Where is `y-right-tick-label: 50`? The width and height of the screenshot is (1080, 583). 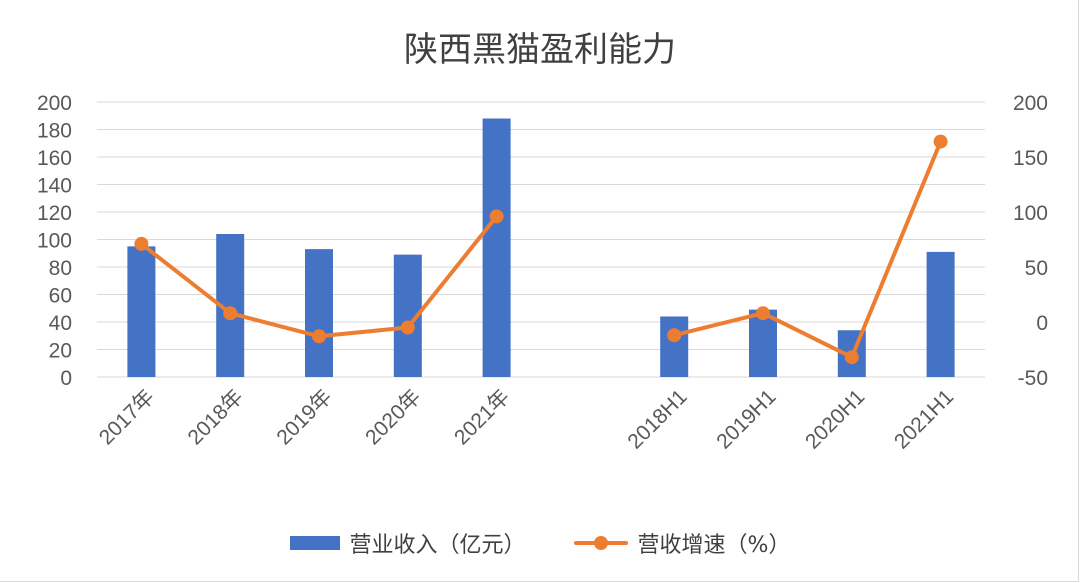
y-right-tick-label: 50 is located at coordinates (1036, 268).